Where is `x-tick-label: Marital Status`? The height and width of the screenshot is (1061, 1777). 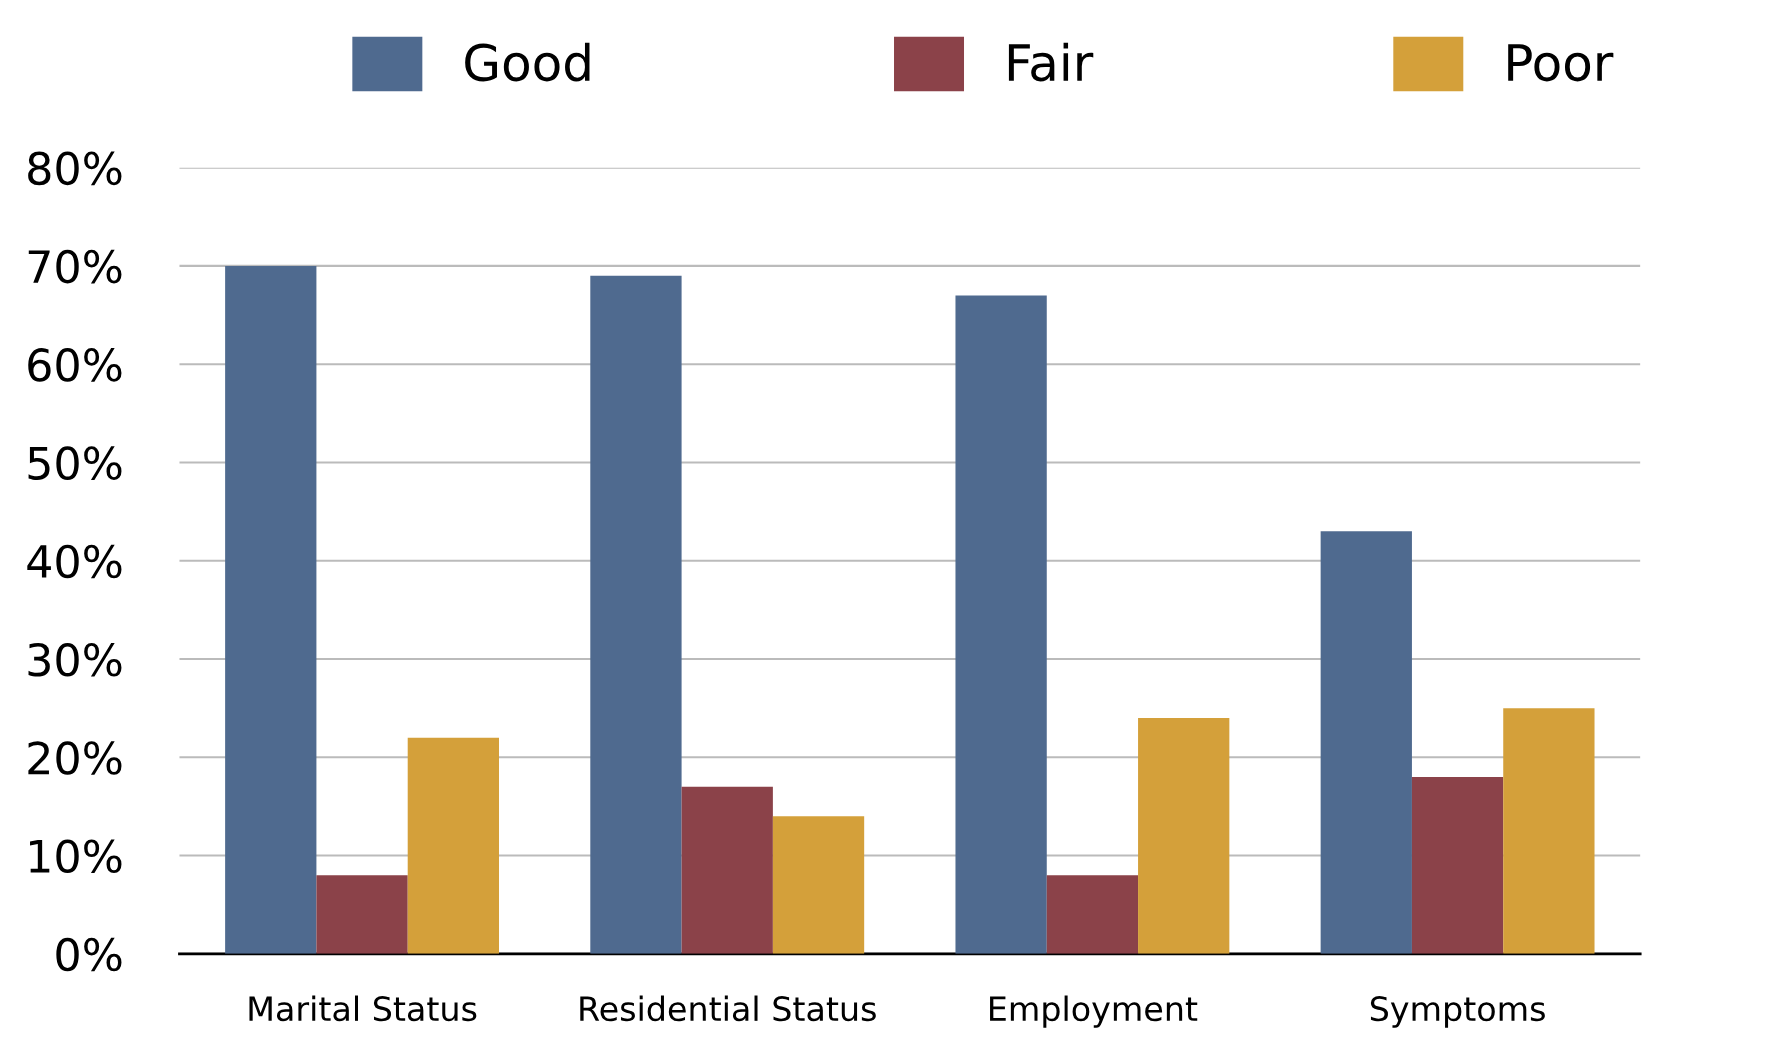 x-tick-label: Marital Status is located at coordinates (363, 1008).